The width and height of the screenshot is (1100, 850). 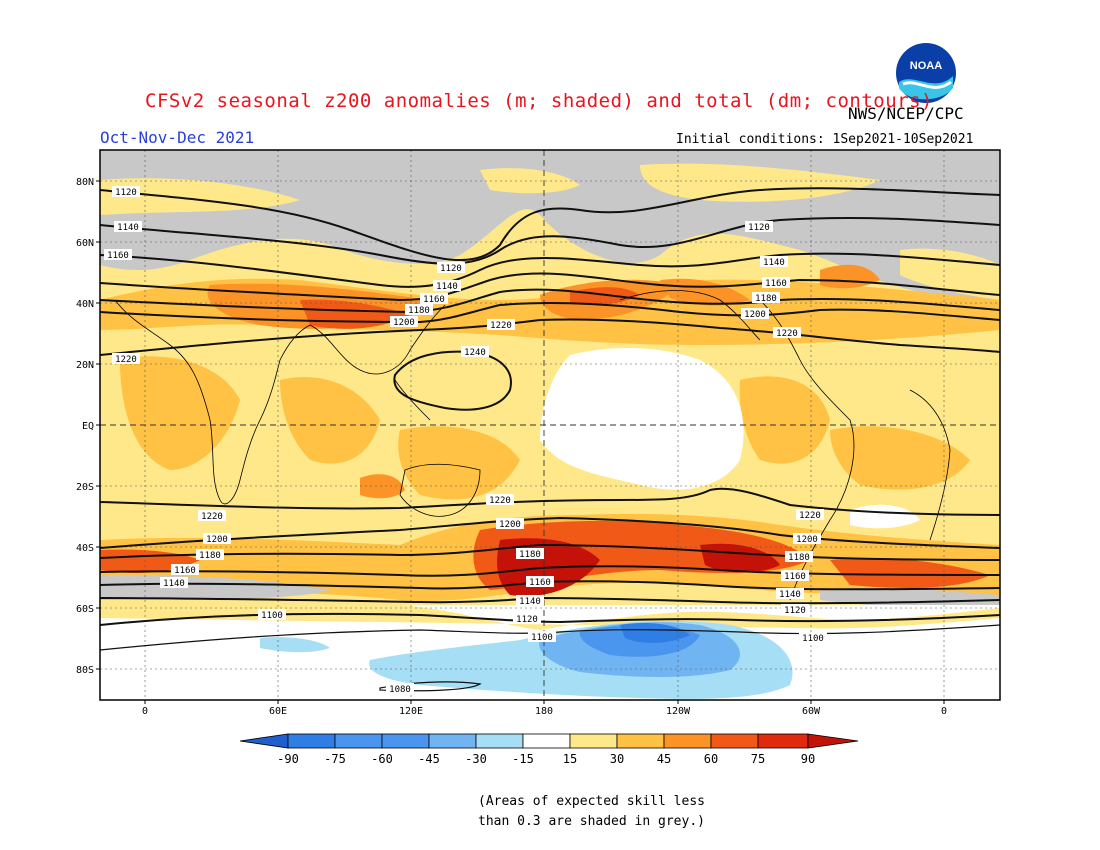 What do you see at coordinates (678, 711) in the screenshot?
I see `svg-text: 120W` at bounding box center [678, 711].